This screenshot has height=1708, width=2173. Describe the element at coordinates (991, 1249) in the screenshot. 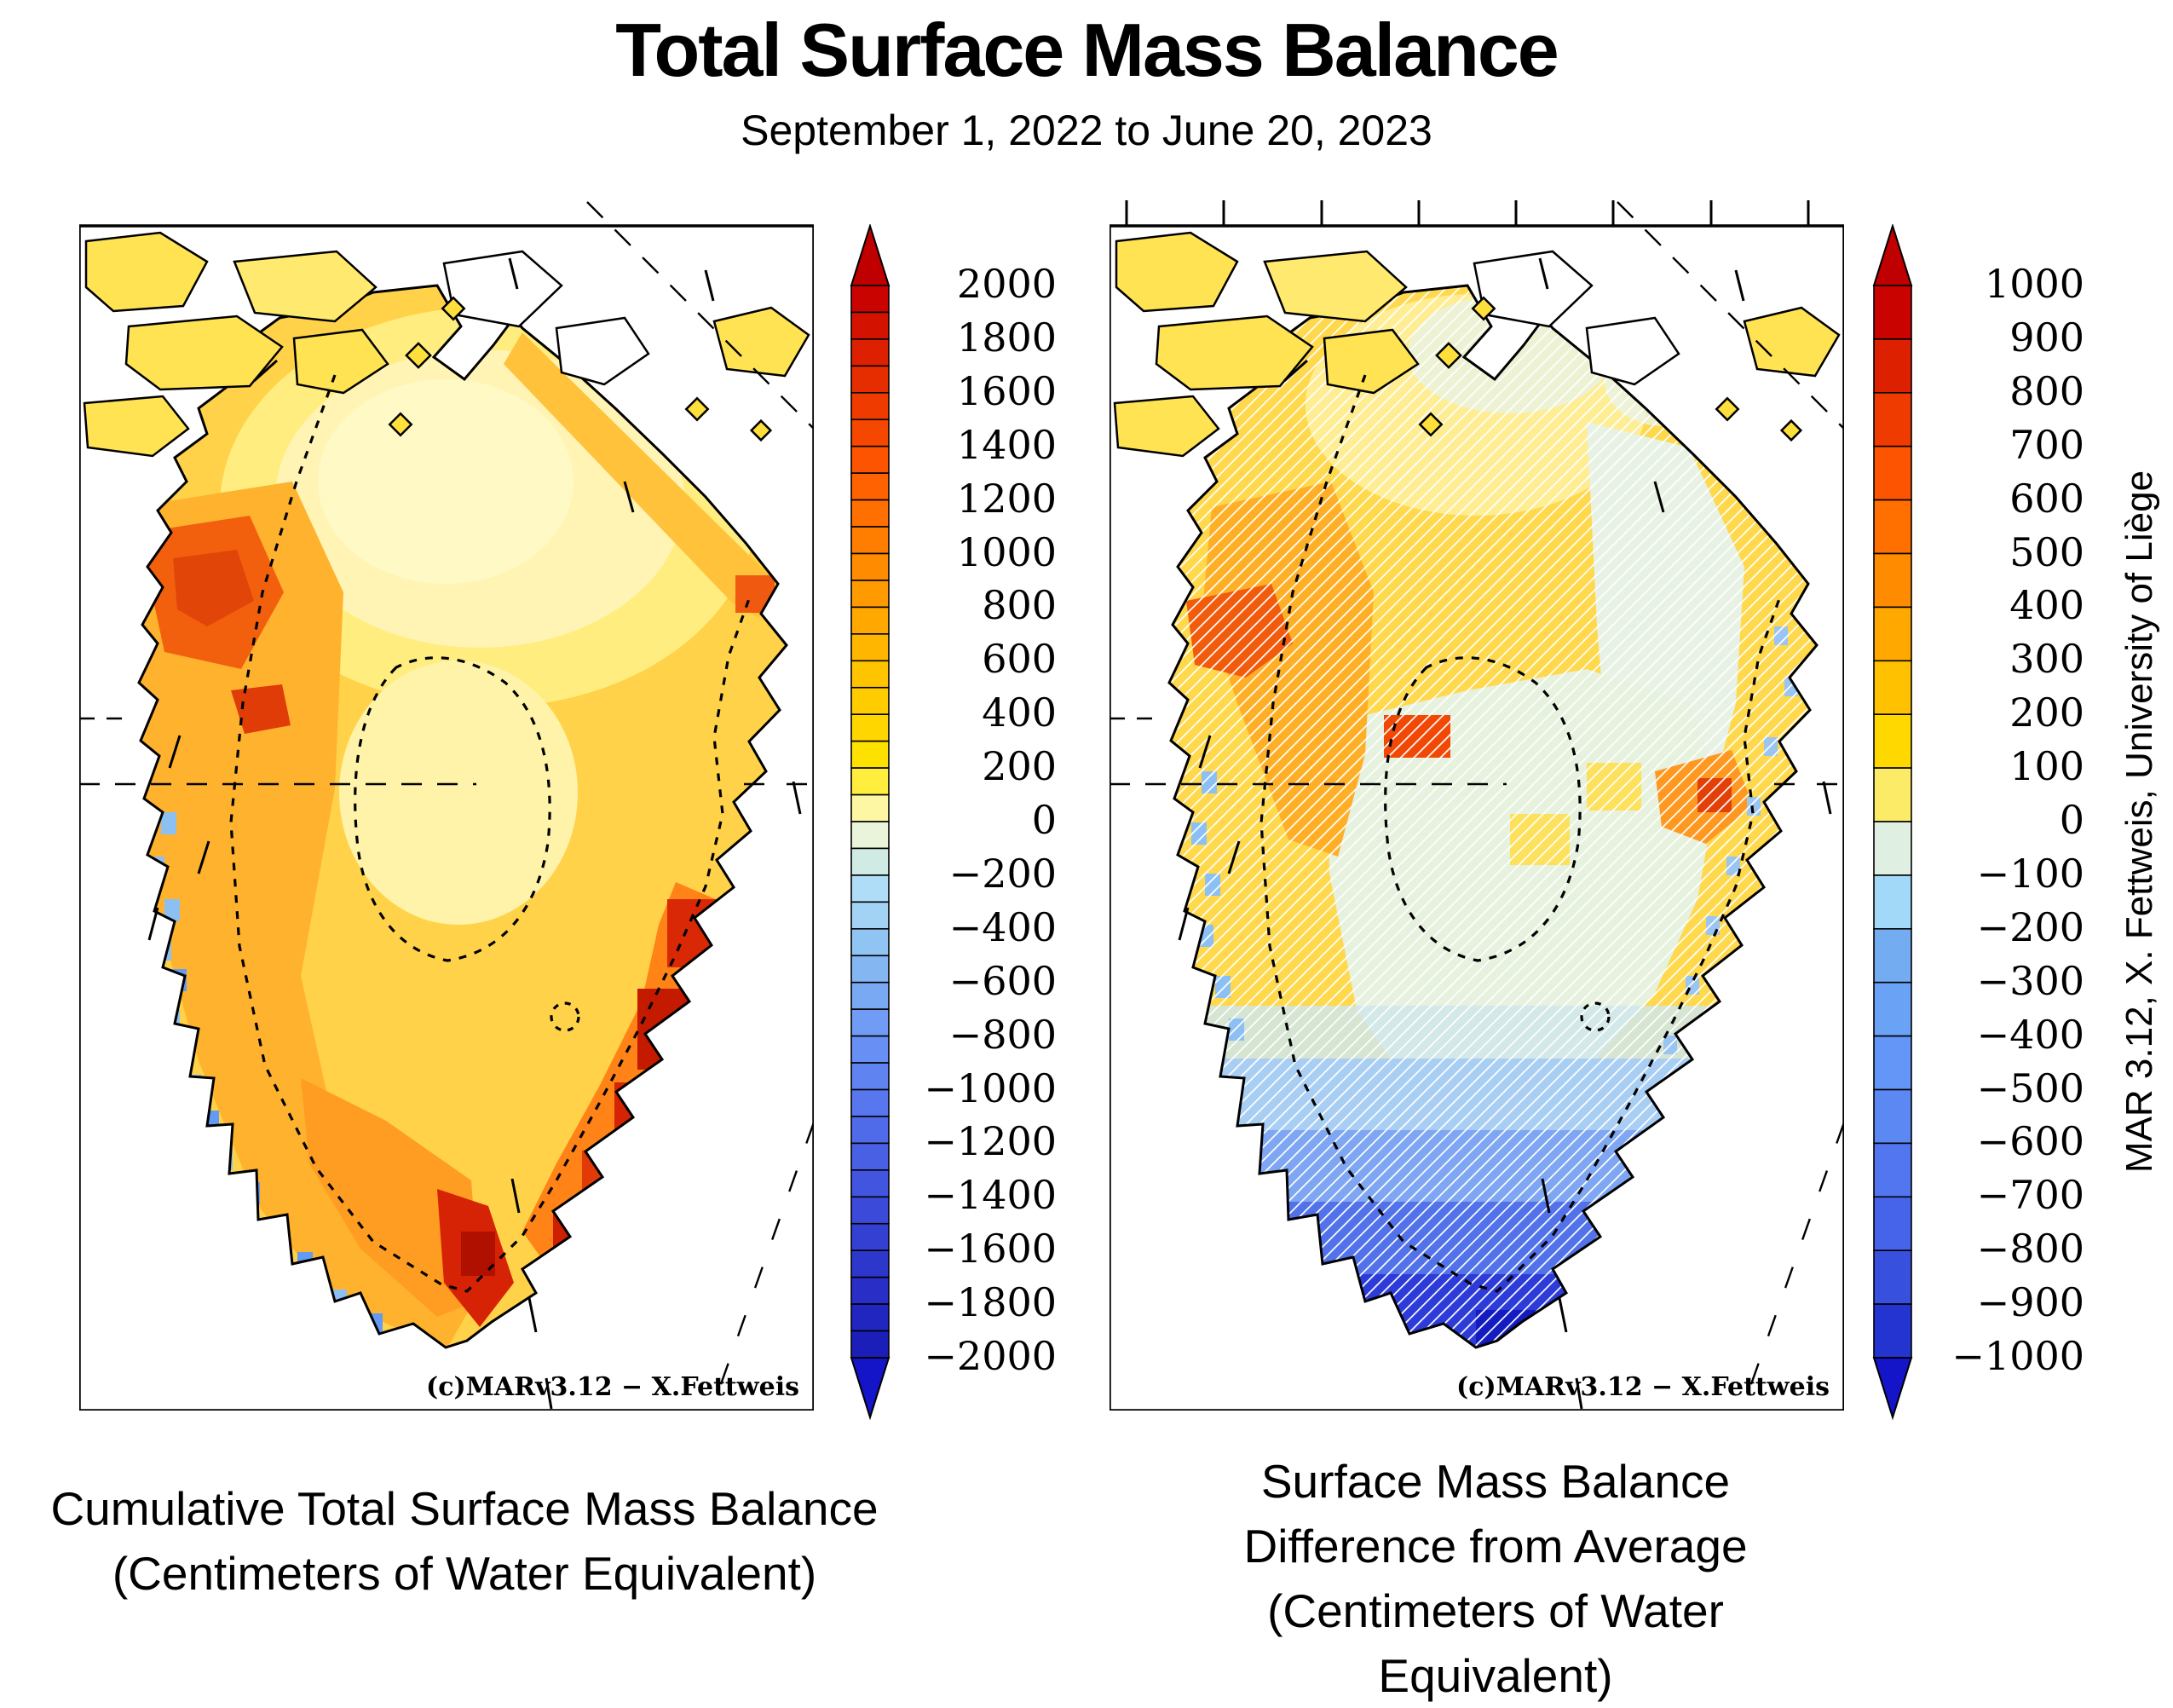

I see `colorbar-tick-label: −1600` at that location.